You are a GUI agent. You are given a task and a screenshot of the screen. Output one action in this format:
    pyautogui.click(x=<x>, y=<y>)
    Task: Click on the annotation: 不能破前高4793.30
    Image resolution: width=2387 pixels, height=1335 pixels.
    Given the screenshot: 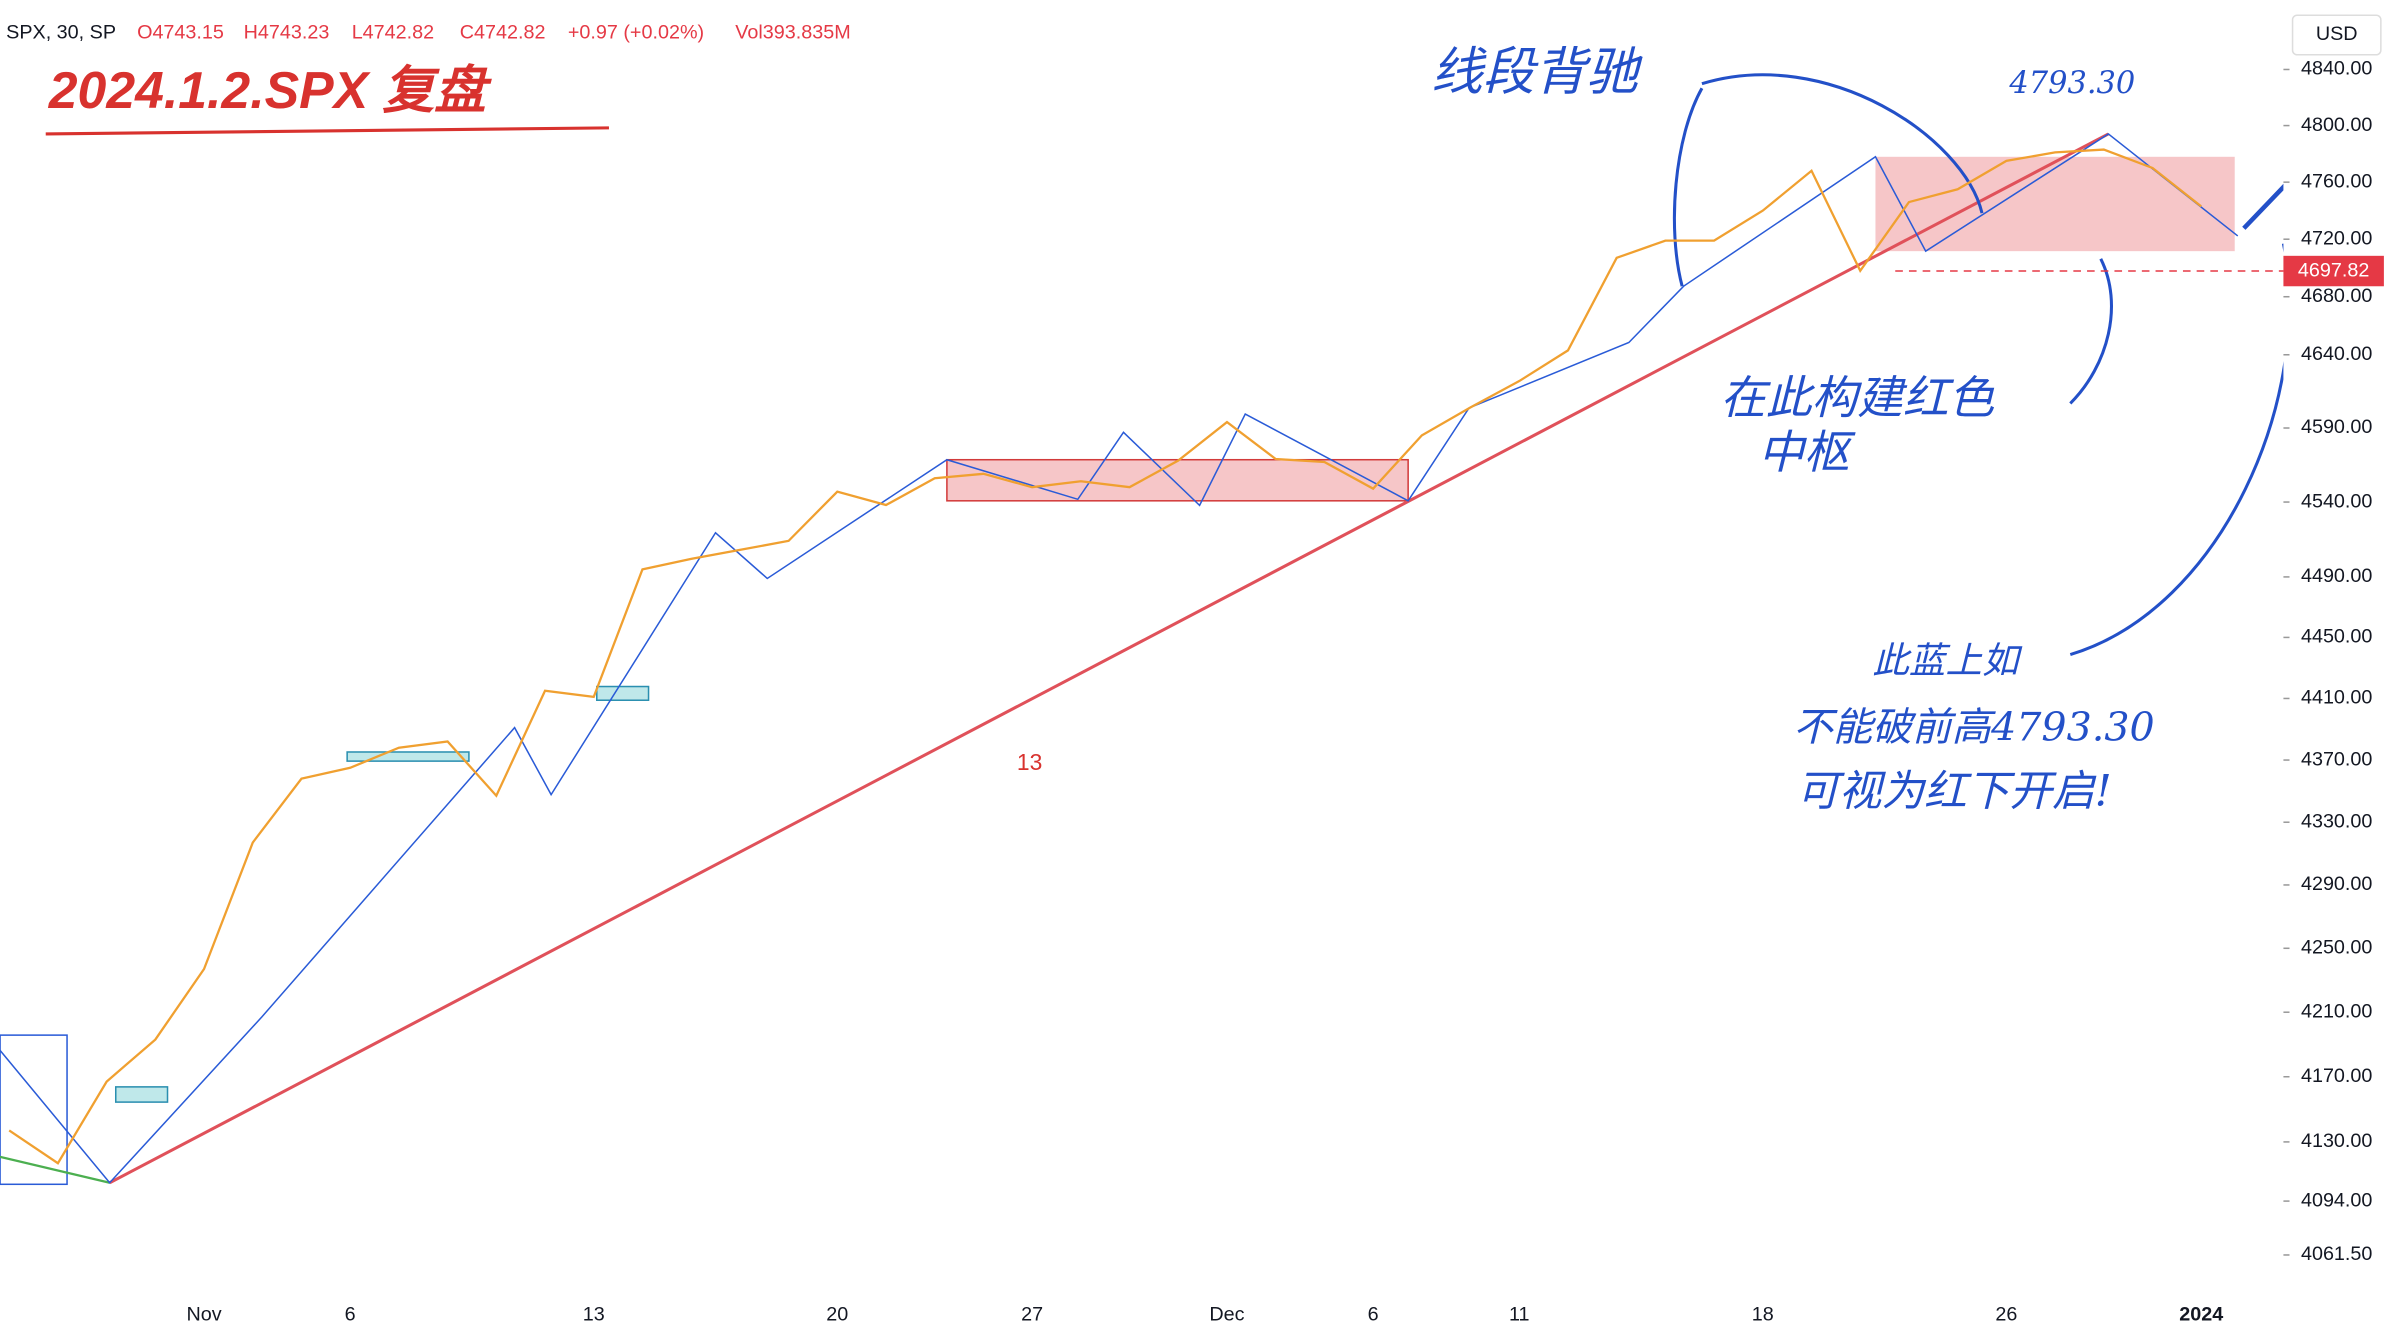 What is the action you would take?
    pyautogui.click(x=1973, y=728)
    